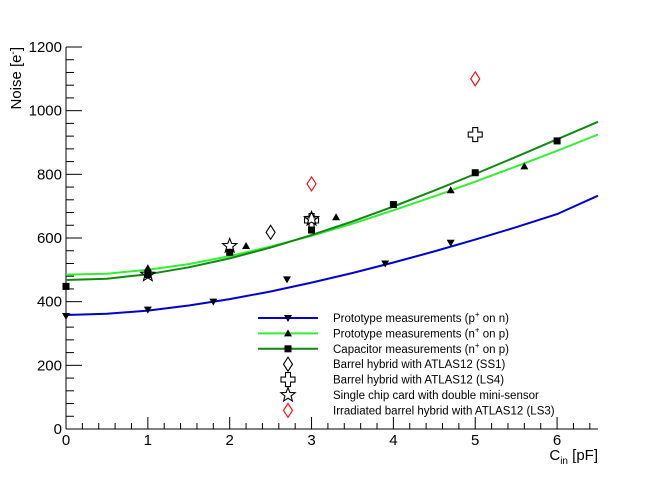 This screenshot has width=664, height=477. Describe the element at coordinates (418, 381) in the screenshot. I see `legend-label-4: Barrel hybrid with ATLAS12 (LS4)` at that location.